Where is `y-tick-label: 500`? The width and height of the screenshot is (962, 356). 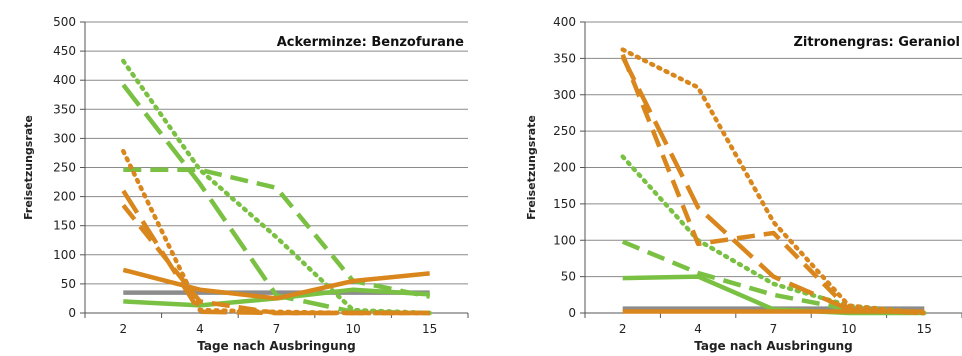 y-tick-label: 500 is located at coordinates (64, 22).